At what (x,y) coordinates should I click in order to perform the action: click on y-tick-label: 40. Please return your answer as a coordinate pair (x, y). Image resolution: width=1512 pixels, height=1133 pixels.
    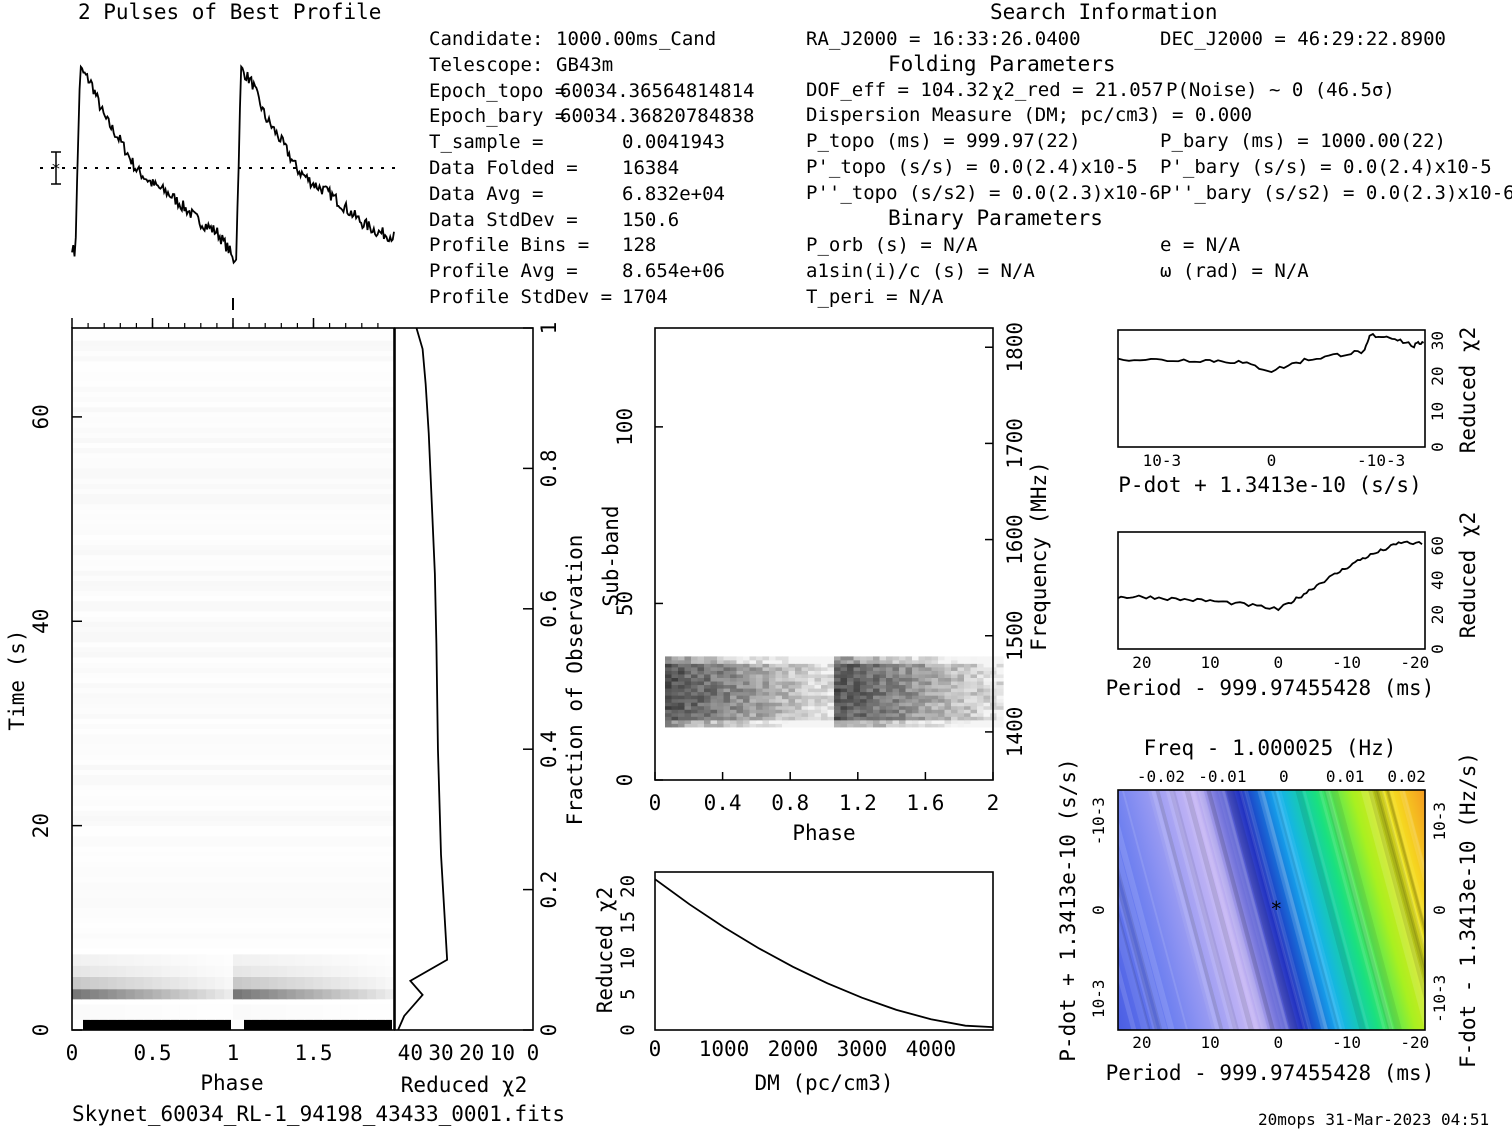
    Looking at the image, I should click on (1437, 580).